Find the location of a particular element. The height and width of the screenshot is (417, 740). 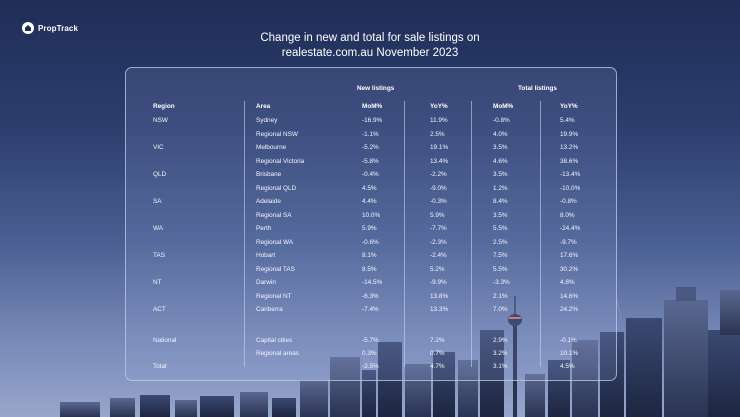

table-cell-total-yoy: 8.0% is located at coordinates (567, 215).